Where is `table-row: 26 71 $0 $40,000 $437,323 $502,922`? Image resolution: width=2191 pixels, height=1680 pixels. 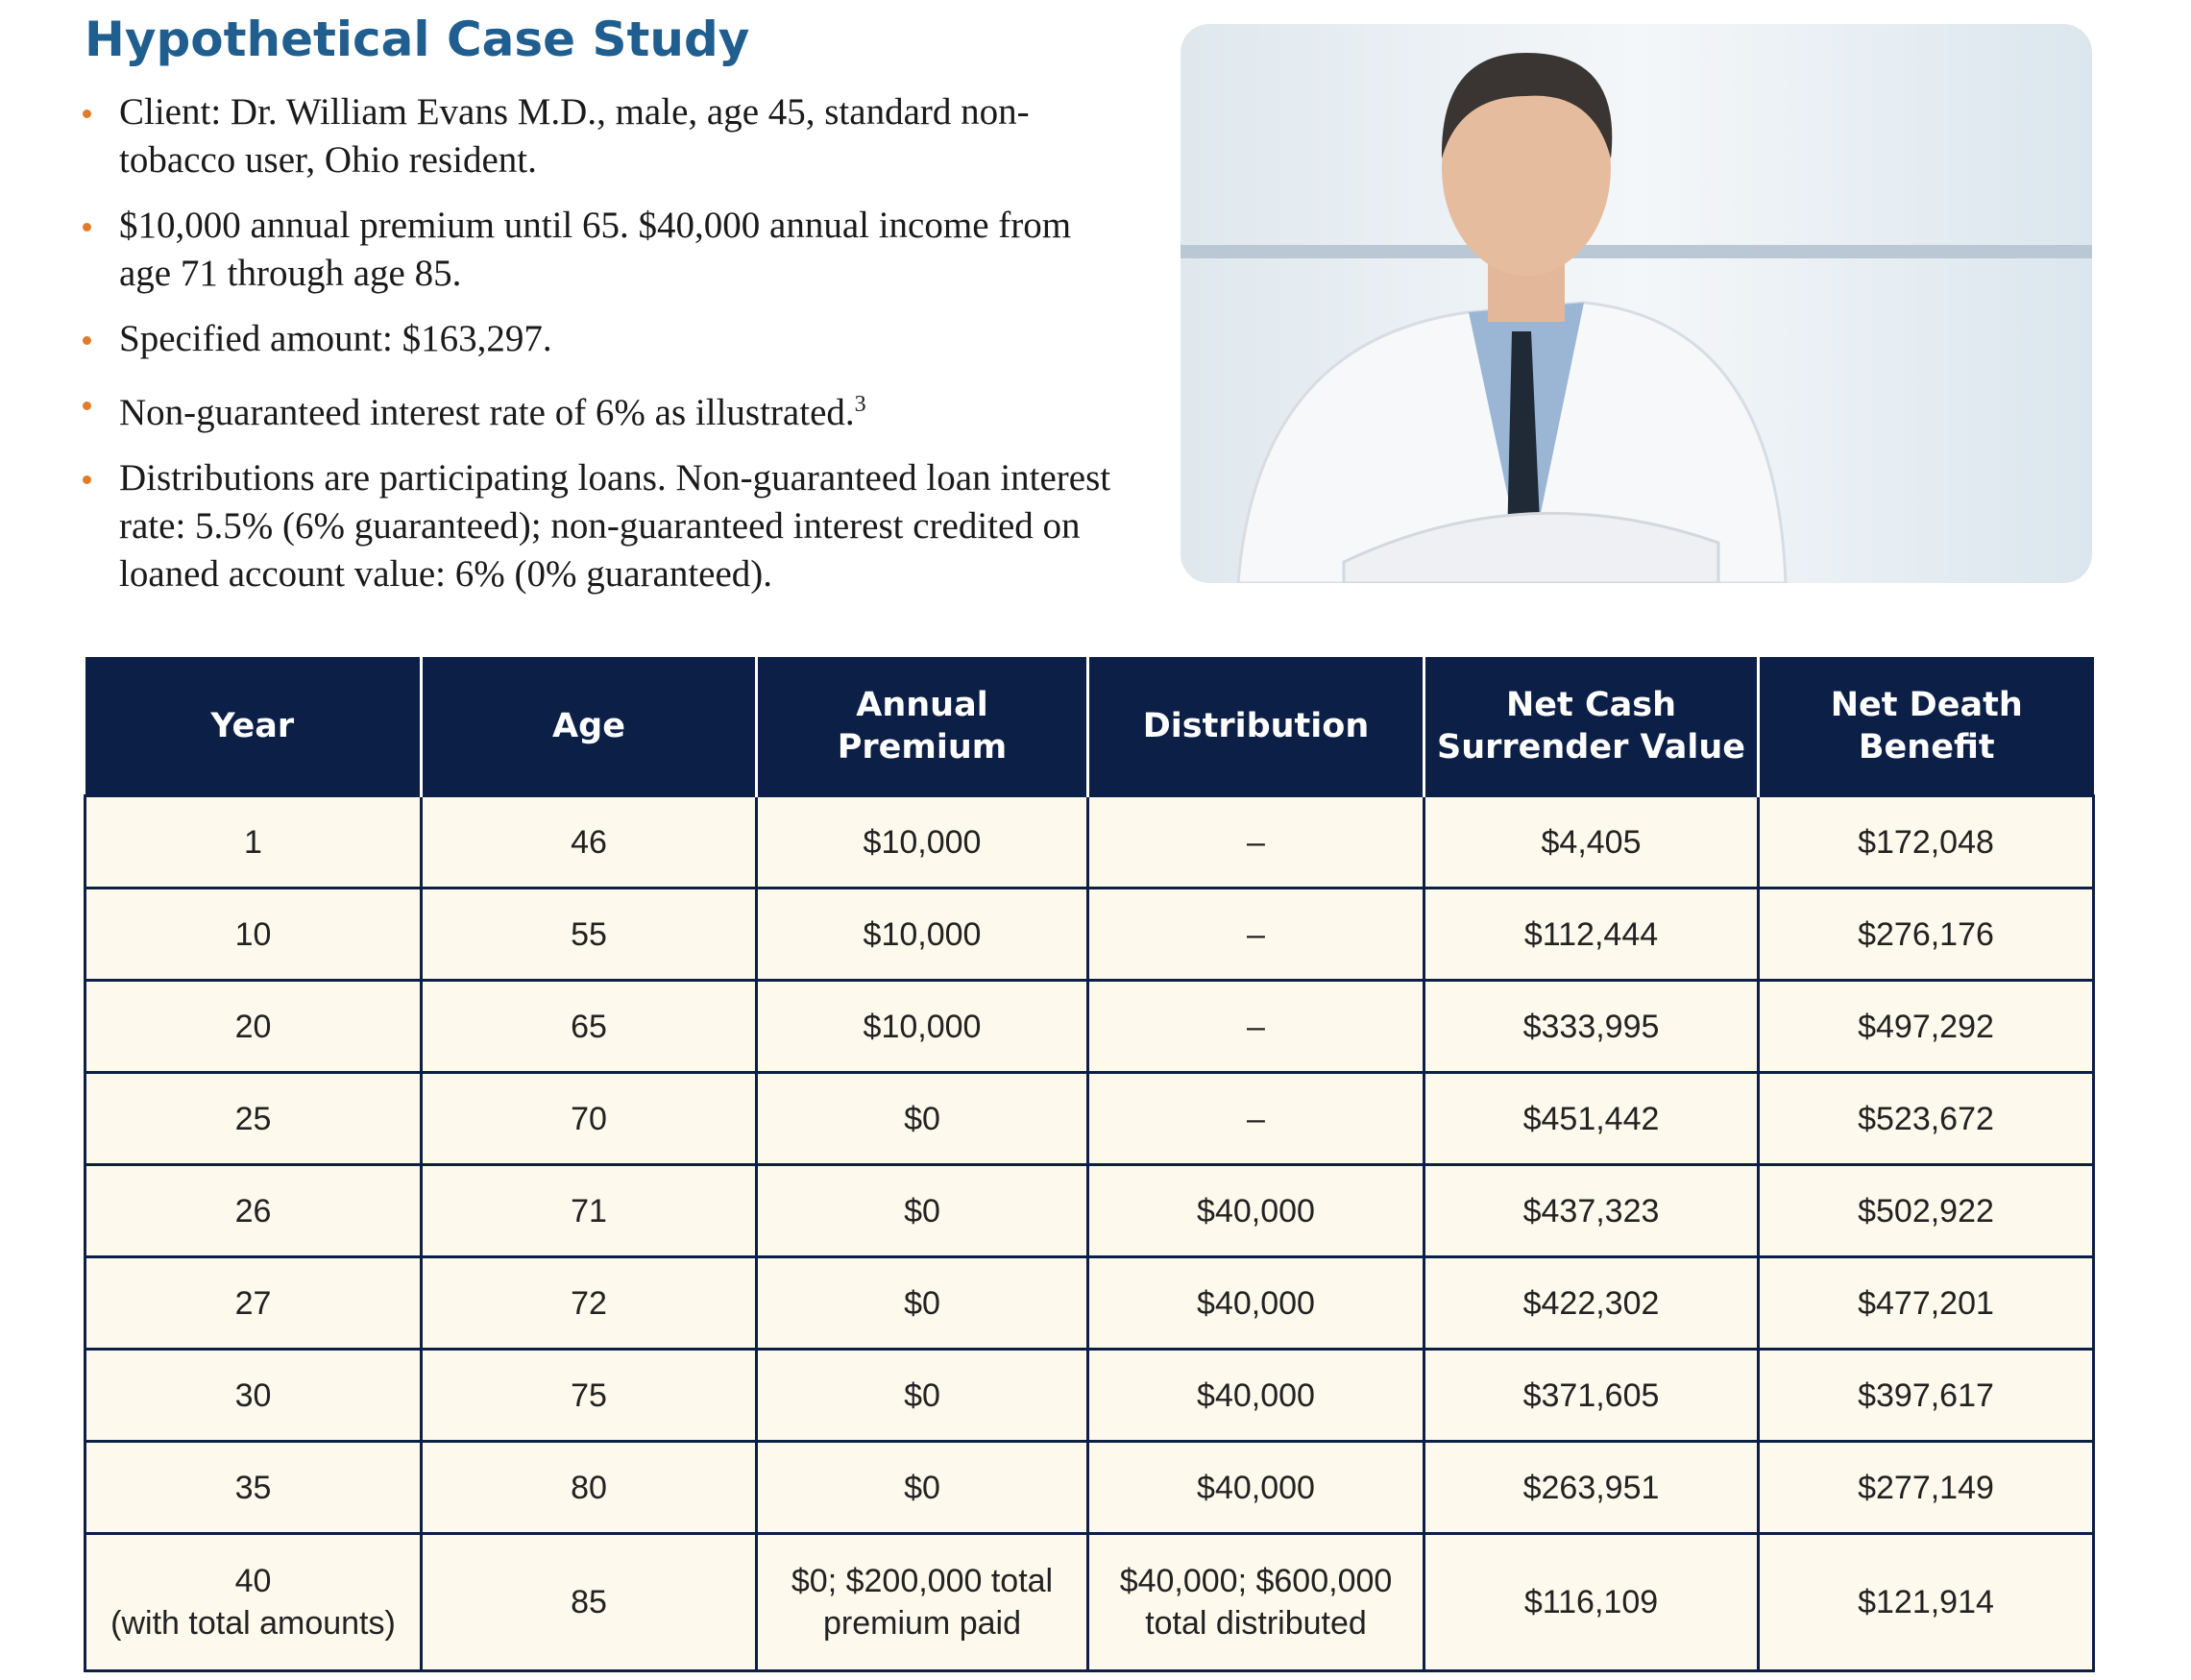 table-row: 26 71 $0 $40,000 $437,323 $502,922 is located at coordinates (1089, 1210).